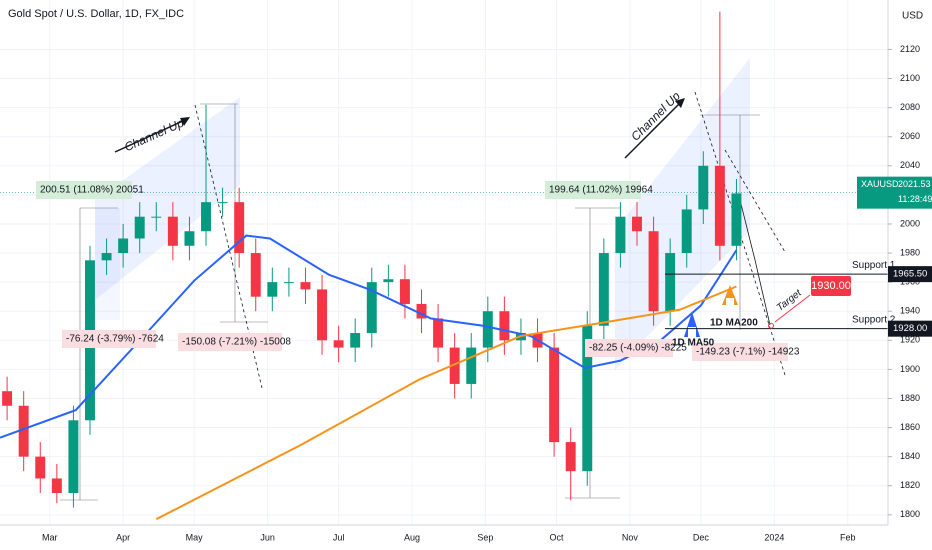  Describe the element at coordinates (894, 192) in the screenshot. I see `price-badge` at that location.